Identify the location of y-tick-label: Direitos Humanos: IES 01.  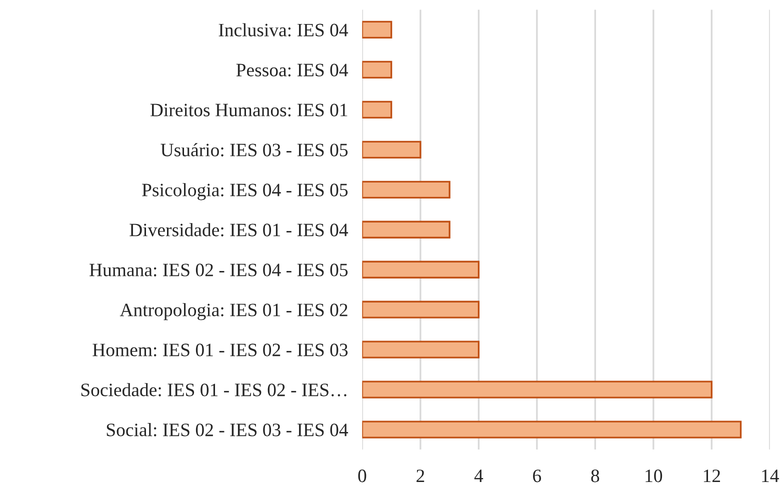
(249, 110).